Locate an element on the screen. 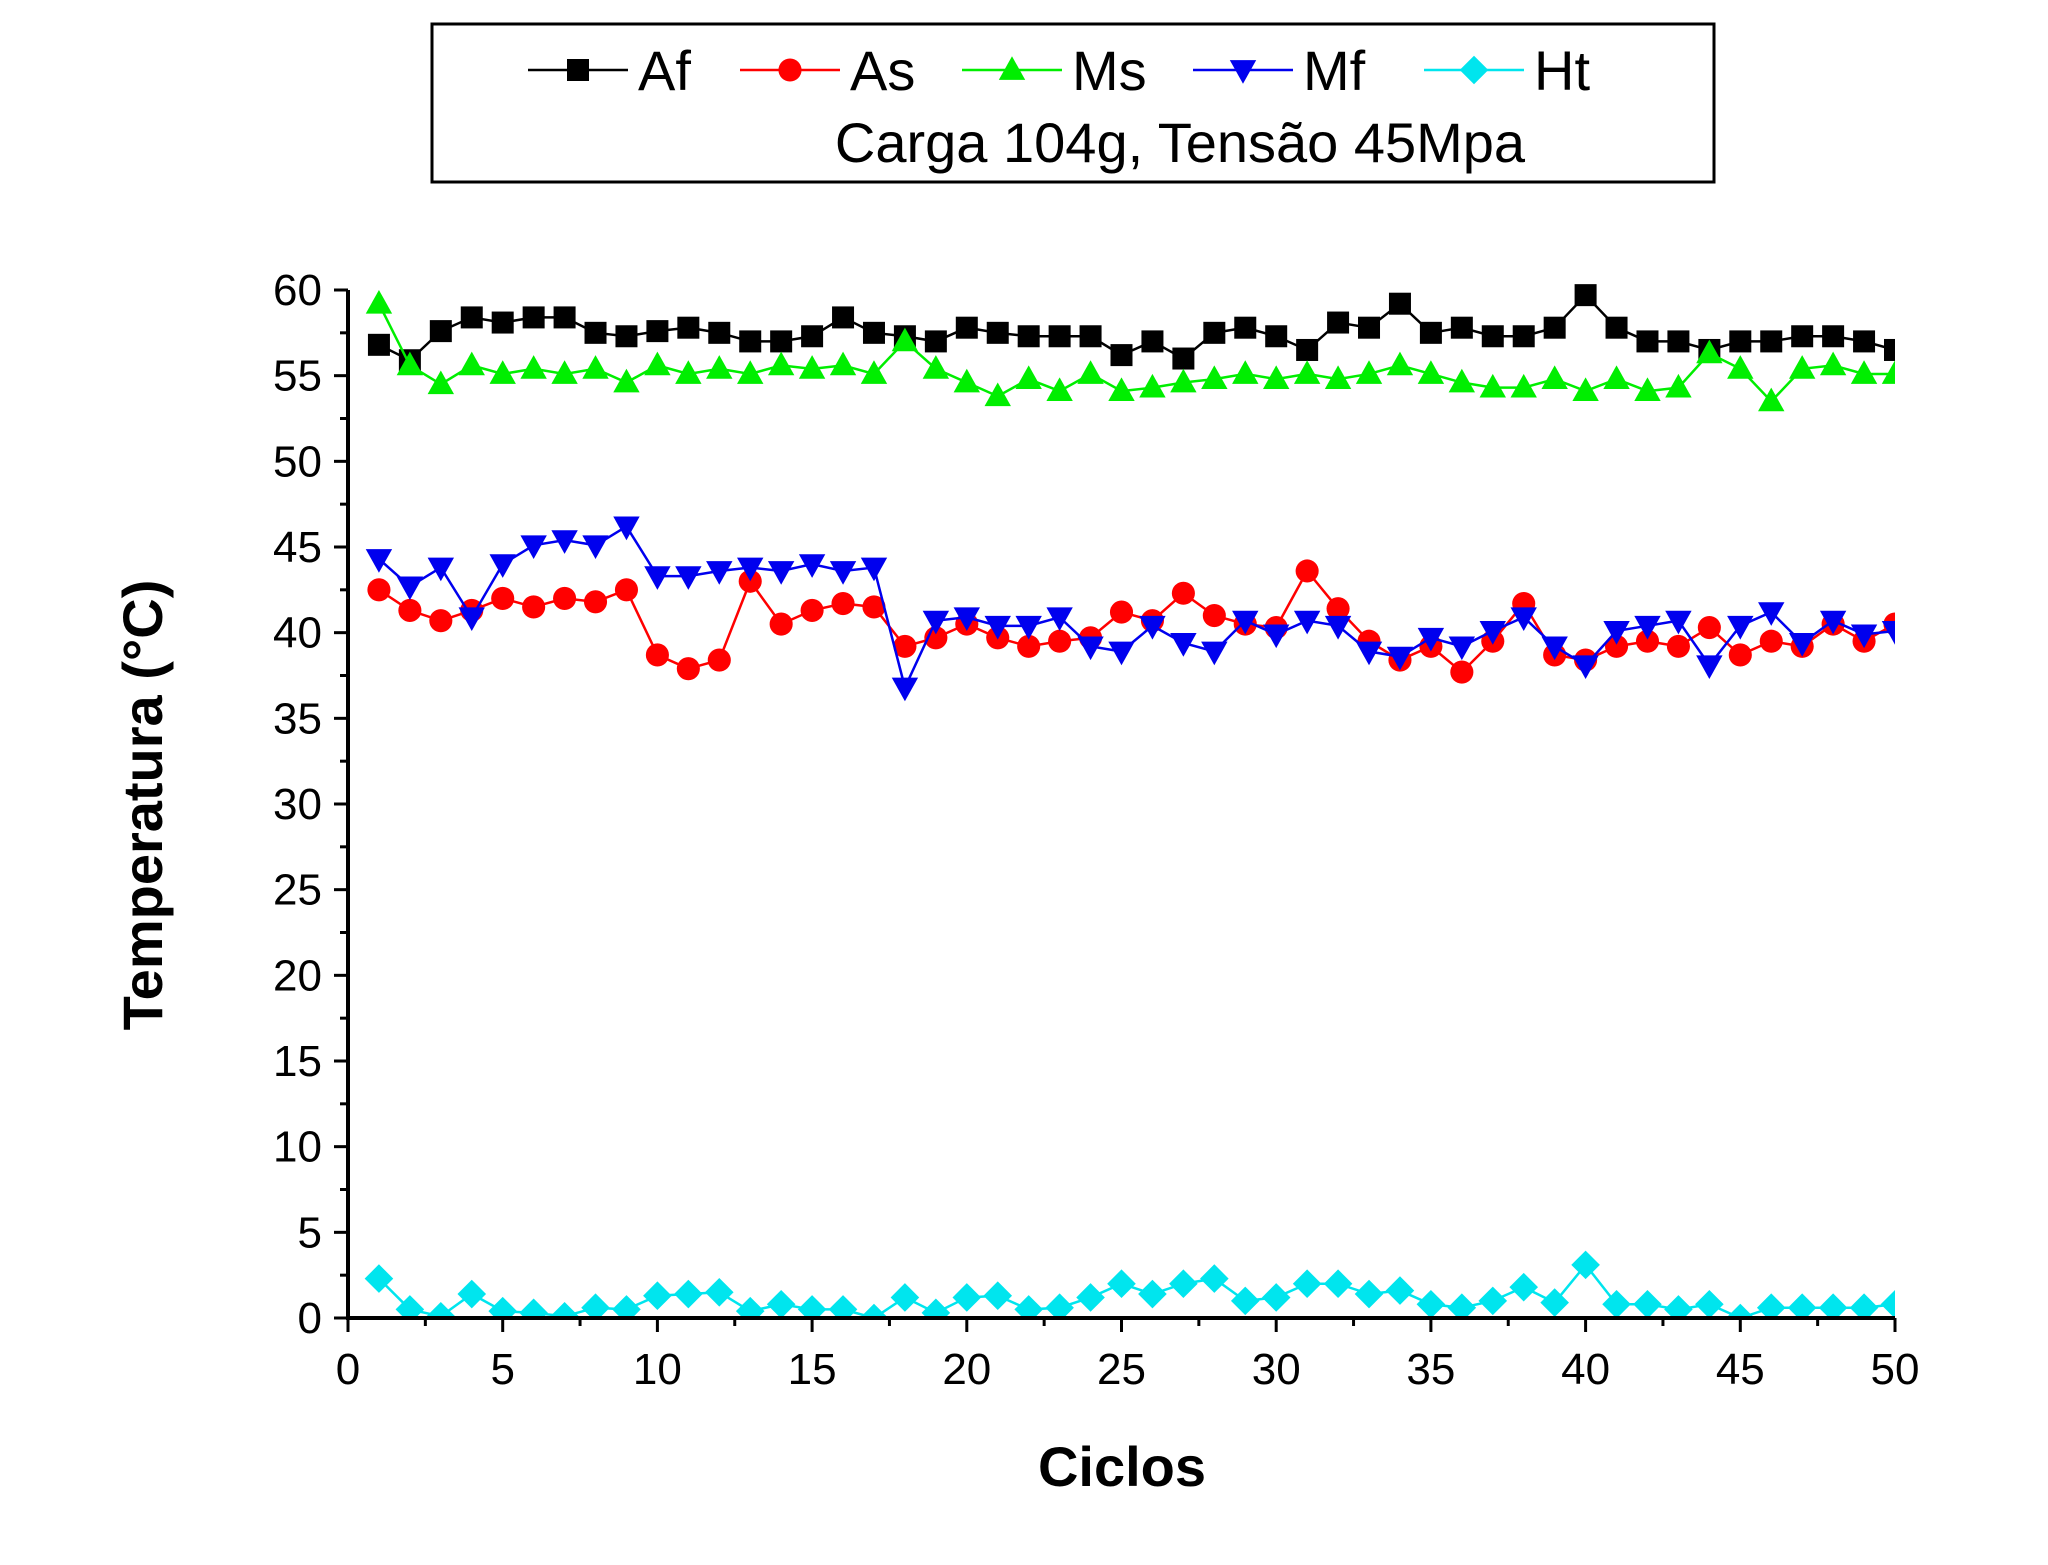  x-tick-label: 5 is located at coordinates (502, 1369).